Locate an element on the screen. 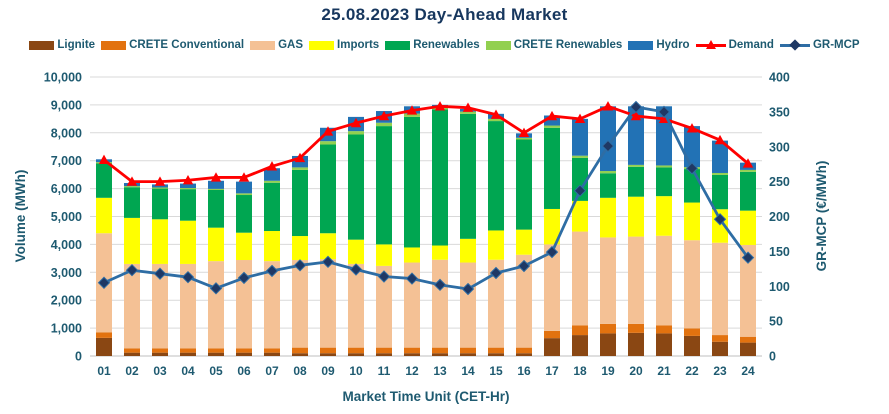 The height and width of the screenshot is (414, 889). legend-label: Hydro is located at coordinates (673, 45).